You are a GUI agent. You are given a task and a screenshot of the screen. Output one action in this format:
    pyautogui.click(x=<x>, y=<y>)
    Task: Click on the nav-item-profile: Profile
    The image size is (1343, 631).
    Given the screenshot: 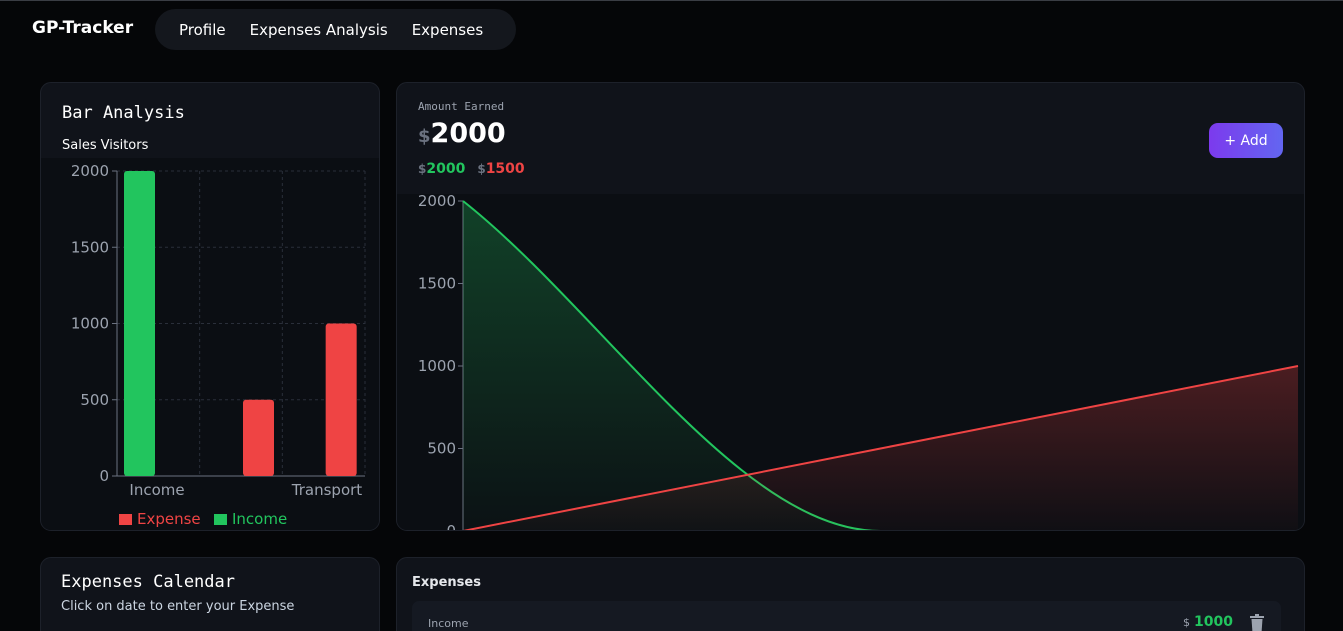 What is the action you would take?
    pyautogui.click(x=202, y=29)
    